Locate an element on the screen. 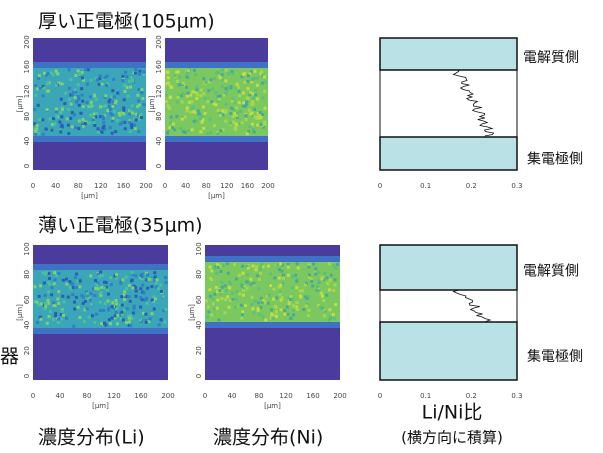  x-tick-label: 200 is located at coordinates (267, 186).